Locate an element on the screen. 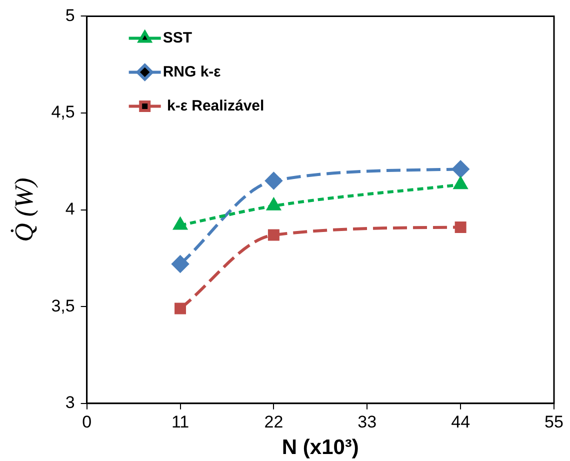  x-axis-title: N (x10³) is located at coordinates (320, 448).